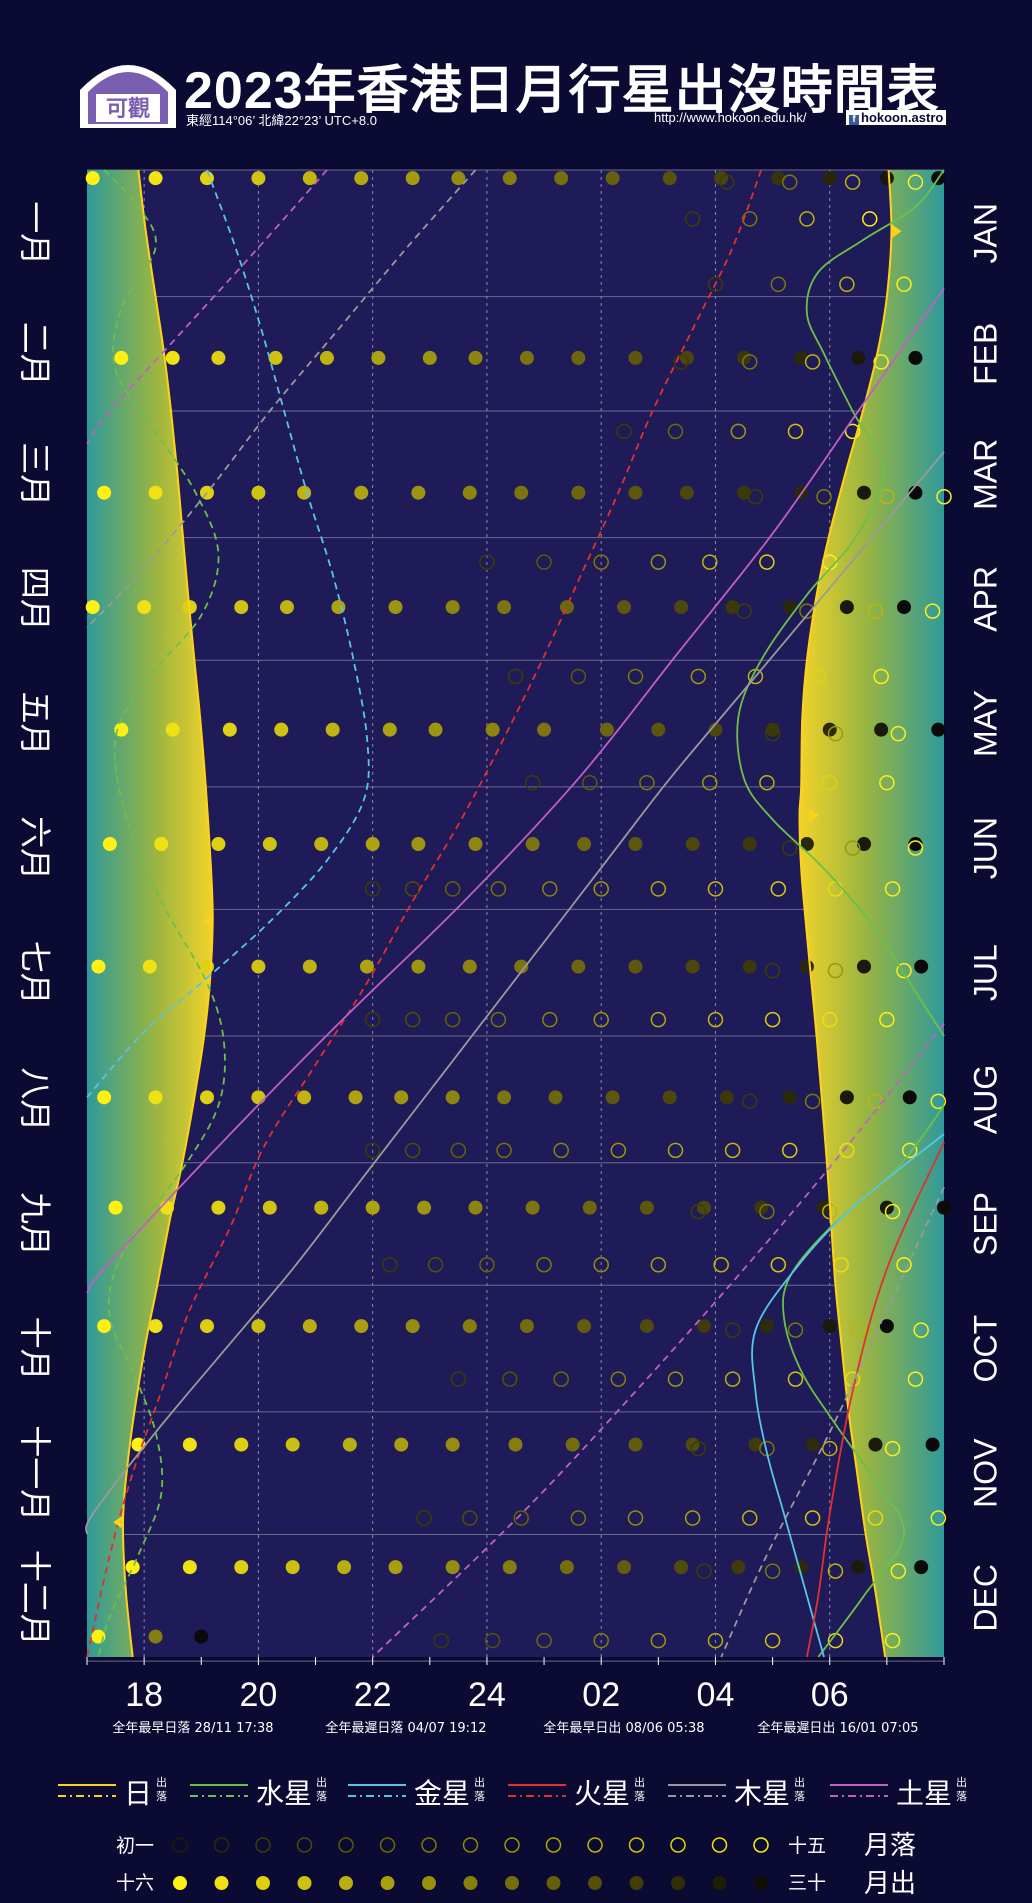 This screenshot has width=1032, height=1903. What do you see at coordinates (985, 1473) in the screenshot?
I see `month-label-en: NOV` at bounding box center [985, 1473].